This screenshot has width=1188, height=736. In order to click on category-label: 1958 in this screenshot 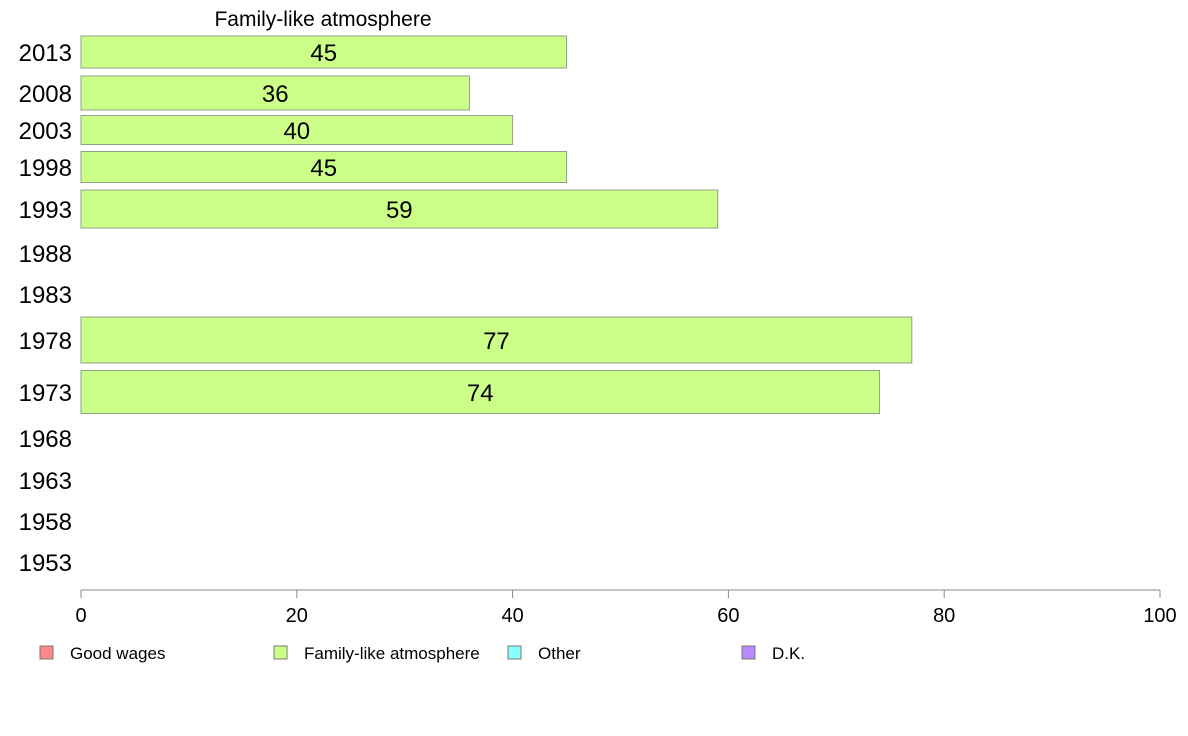, I will do `click(45, 522)`.